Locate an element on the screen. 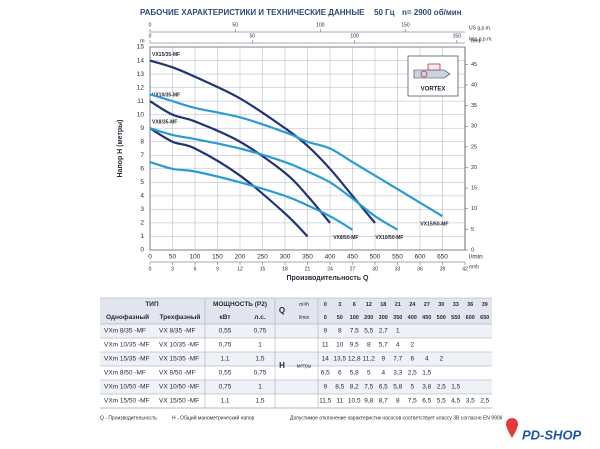 The image size is (600, 449). q-value: 30 is located at coordinates (441, 305).